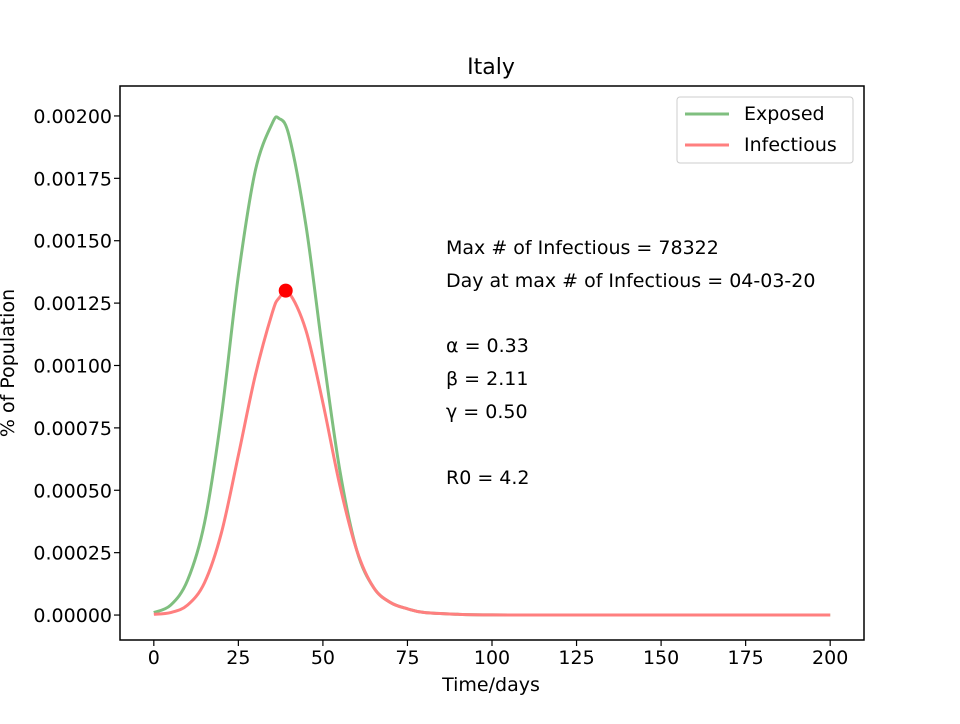 This screenshot has width=960, height=724. I want to click on x-tick-label: 150, so click(661, 658).